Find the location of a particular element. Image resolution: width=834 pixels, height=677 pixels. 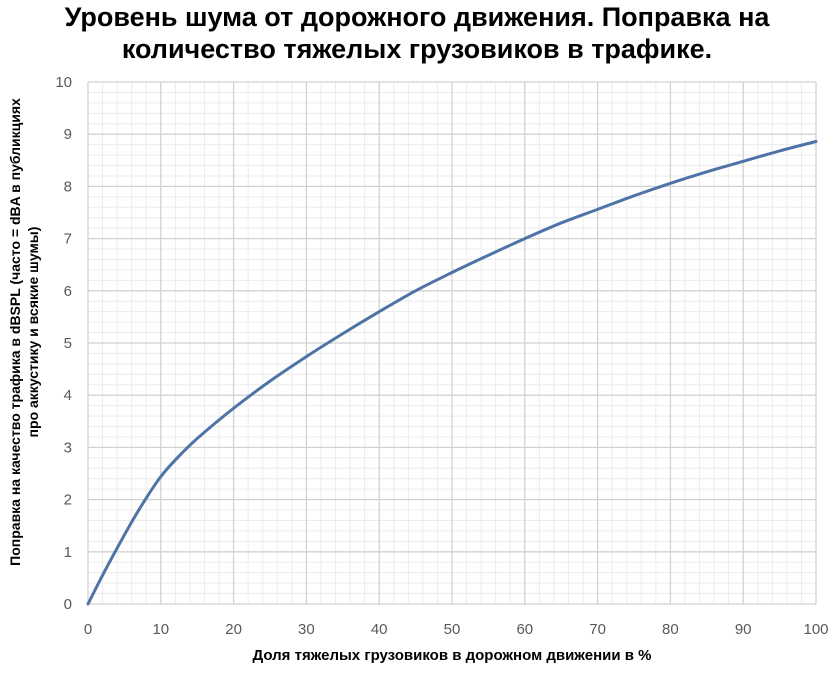

y-tick-label: 7 is located at coordinates (68, 239).